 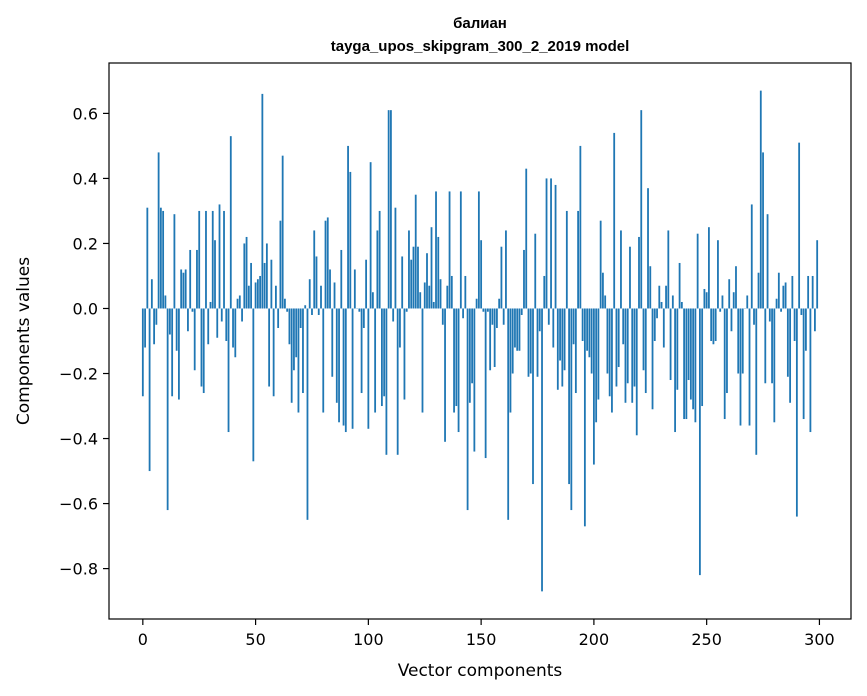 I want to click on x-tick-label: 250, so click(x=706, y=639).